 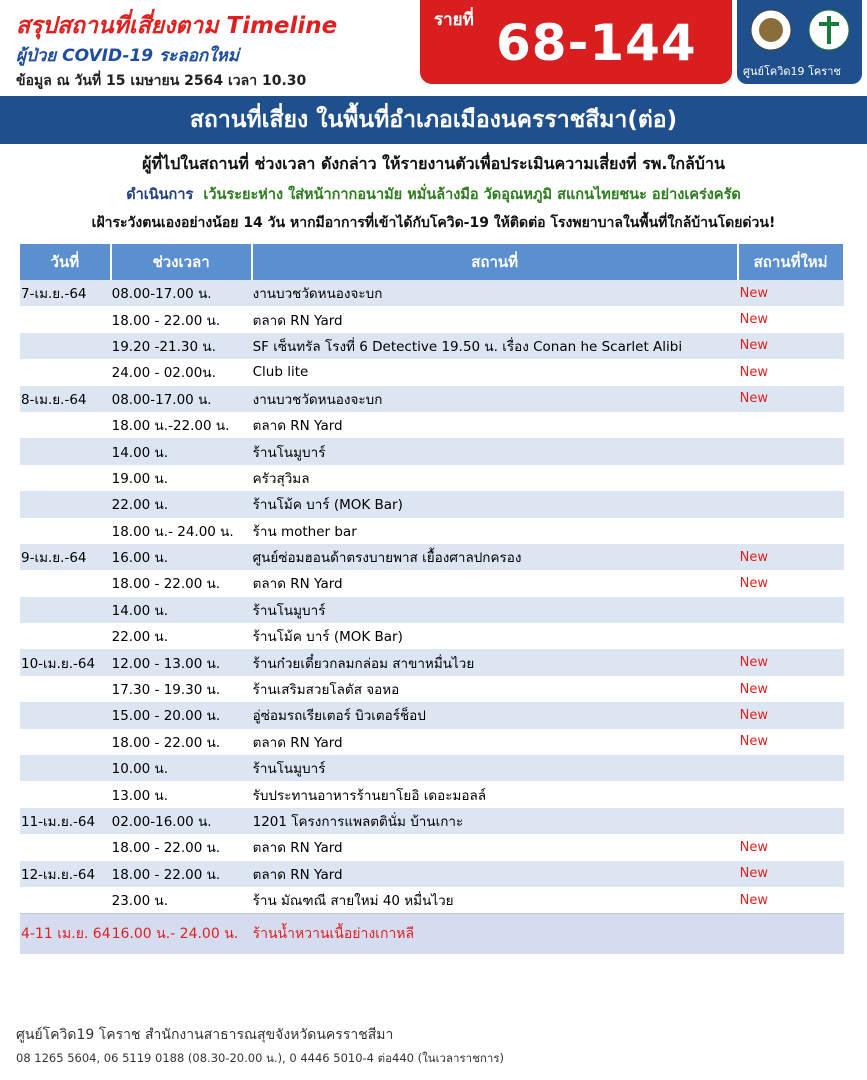 What do you see at coordinates (170, 426) in the screenshot?
I see `table-cell: 18.00 น.-22.00 น.` at bounding box center [170, 426].